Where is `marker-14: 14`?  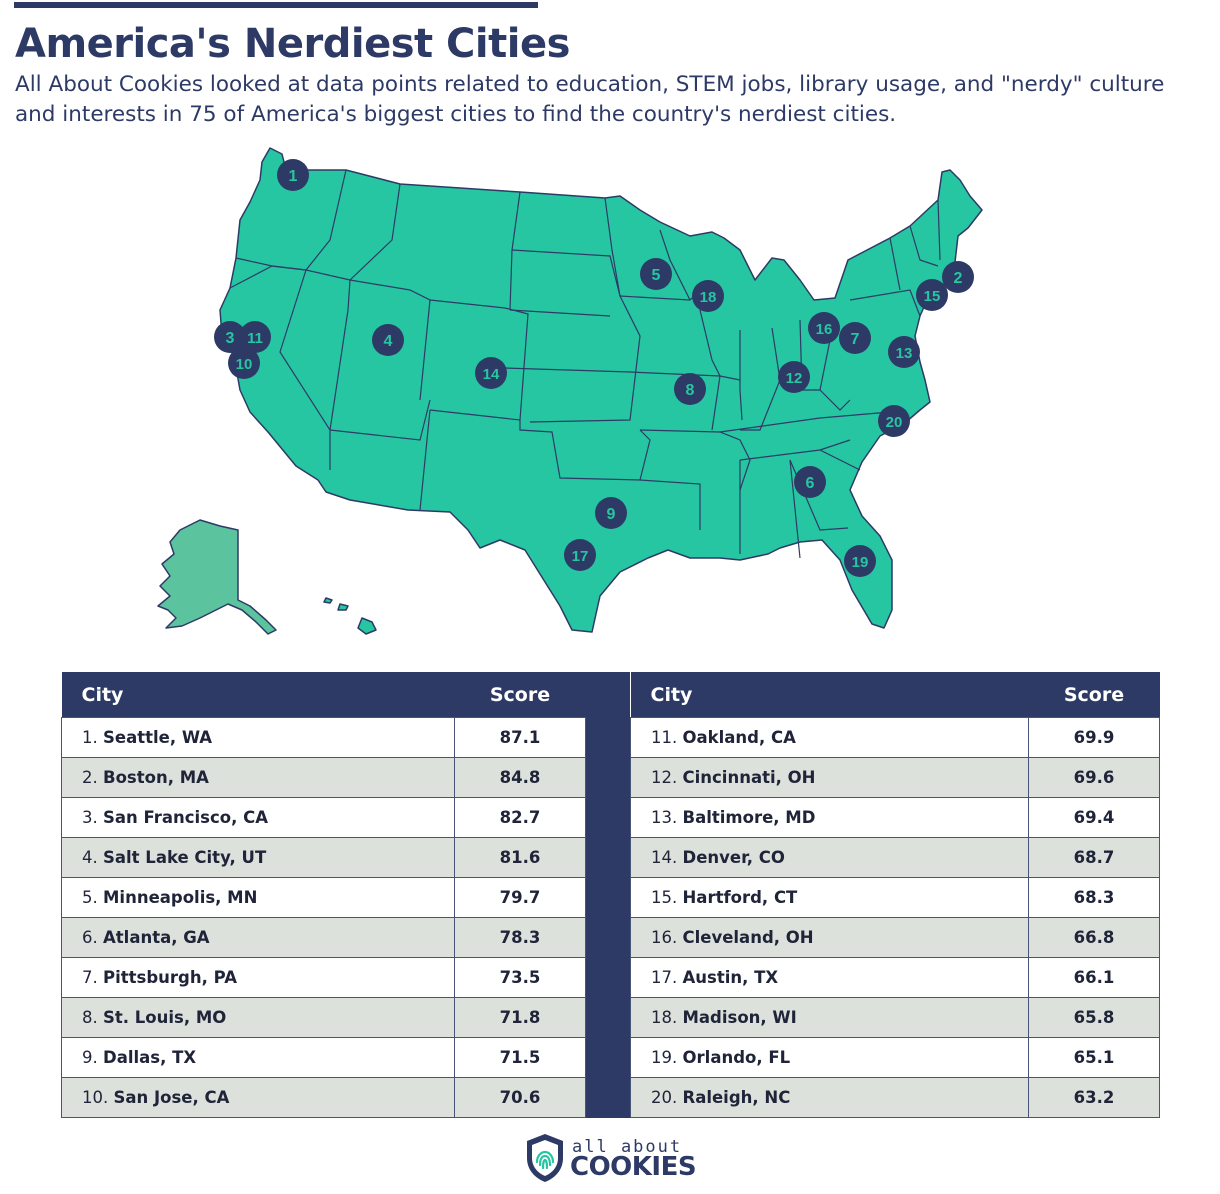
marker-14: 14 is located at coordinates (491, 373).